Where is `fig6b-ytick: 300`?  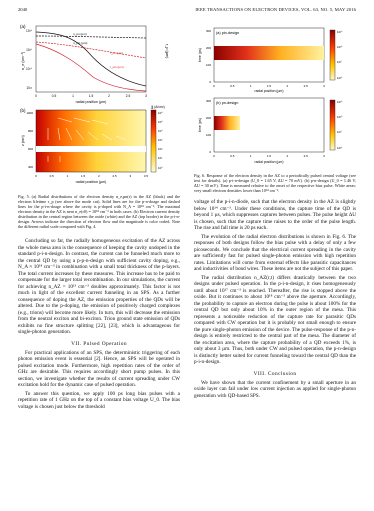 fig6b-ytick: 300 is located at coordinates (208, 101).